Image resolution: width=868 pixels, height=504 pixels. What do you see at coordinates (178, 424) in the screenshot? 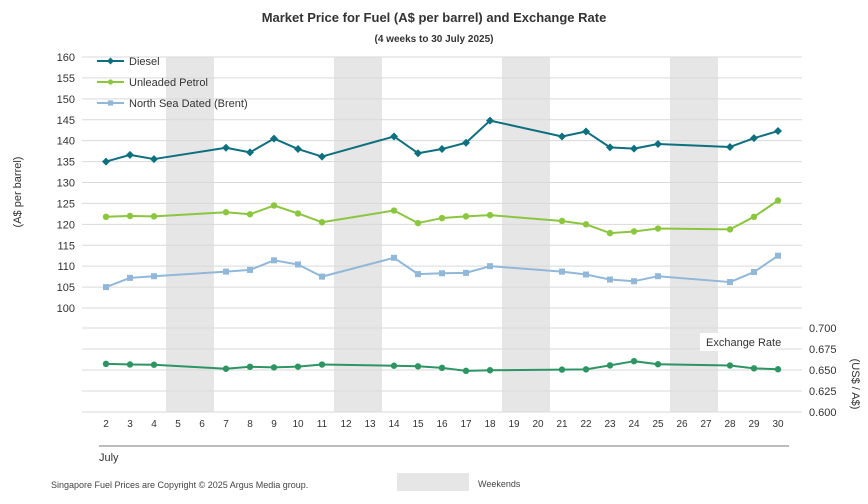
I see `x-tick-label: 5` at bounding box center [178, 424].